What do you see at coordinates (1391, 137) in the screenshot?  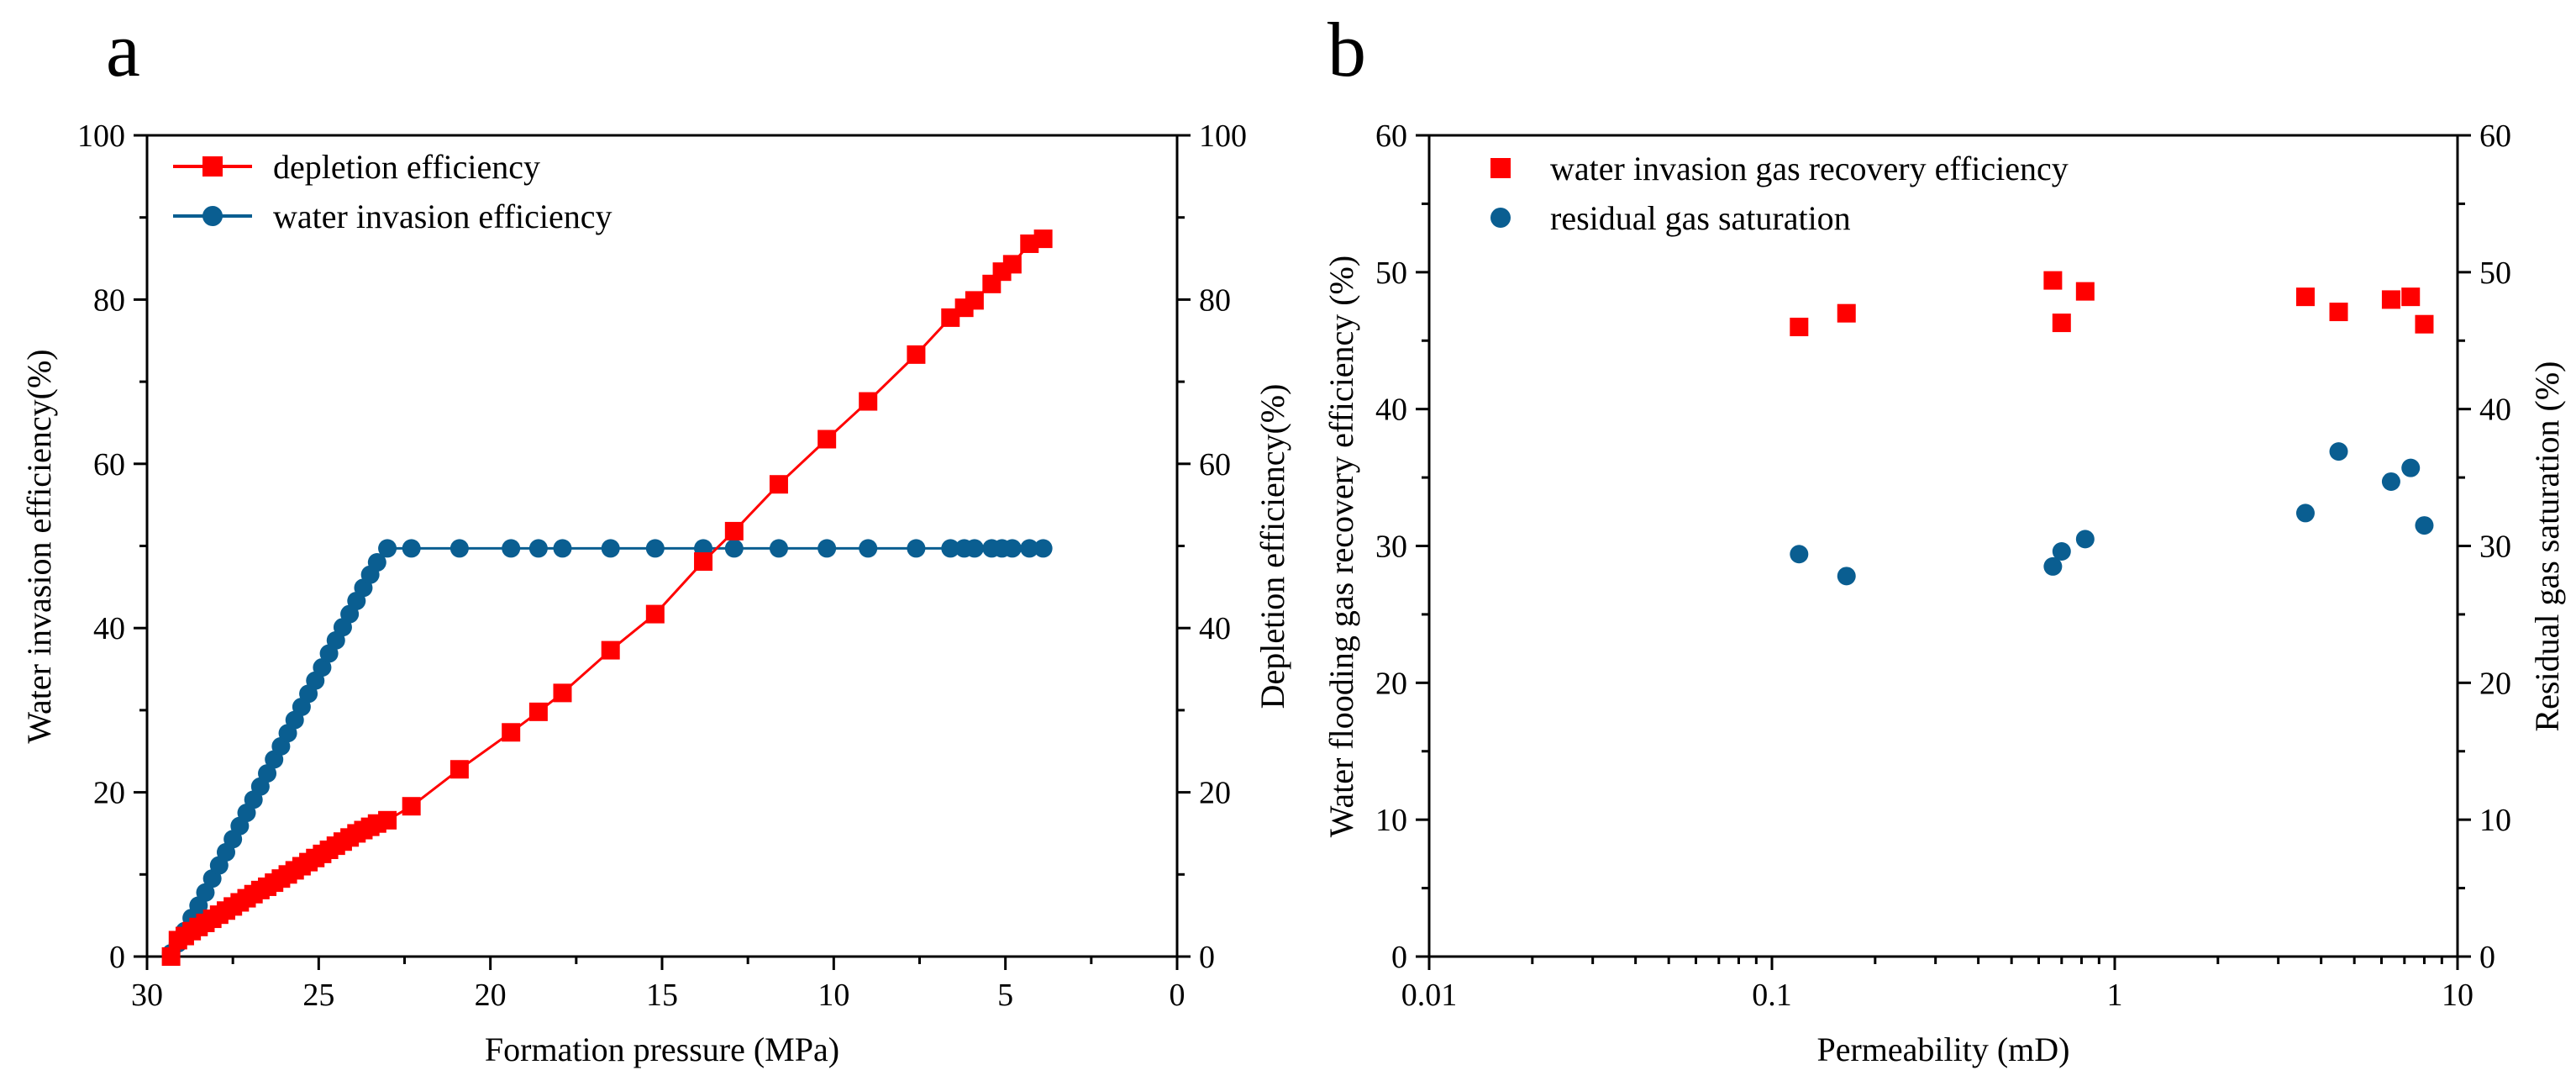 I see `panel-b-y-left-tick-label: 60` at bounding box center [1391, 137].